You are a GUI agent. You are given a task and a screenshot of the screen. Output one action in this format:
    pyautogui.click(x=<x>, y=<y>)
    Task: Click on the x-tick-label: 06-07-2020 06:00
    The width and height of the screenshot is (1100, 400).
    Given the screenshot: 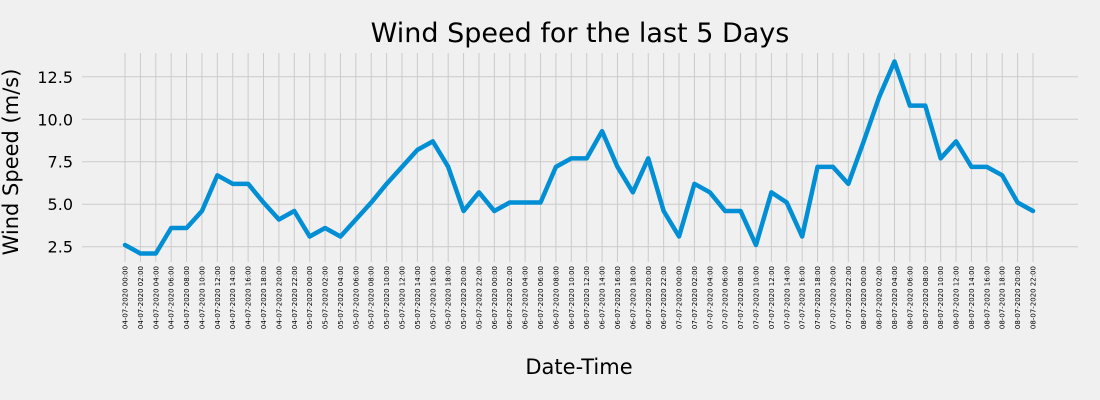 What is the action you would take?
    pyautogui.click(x=541, y=297)
    